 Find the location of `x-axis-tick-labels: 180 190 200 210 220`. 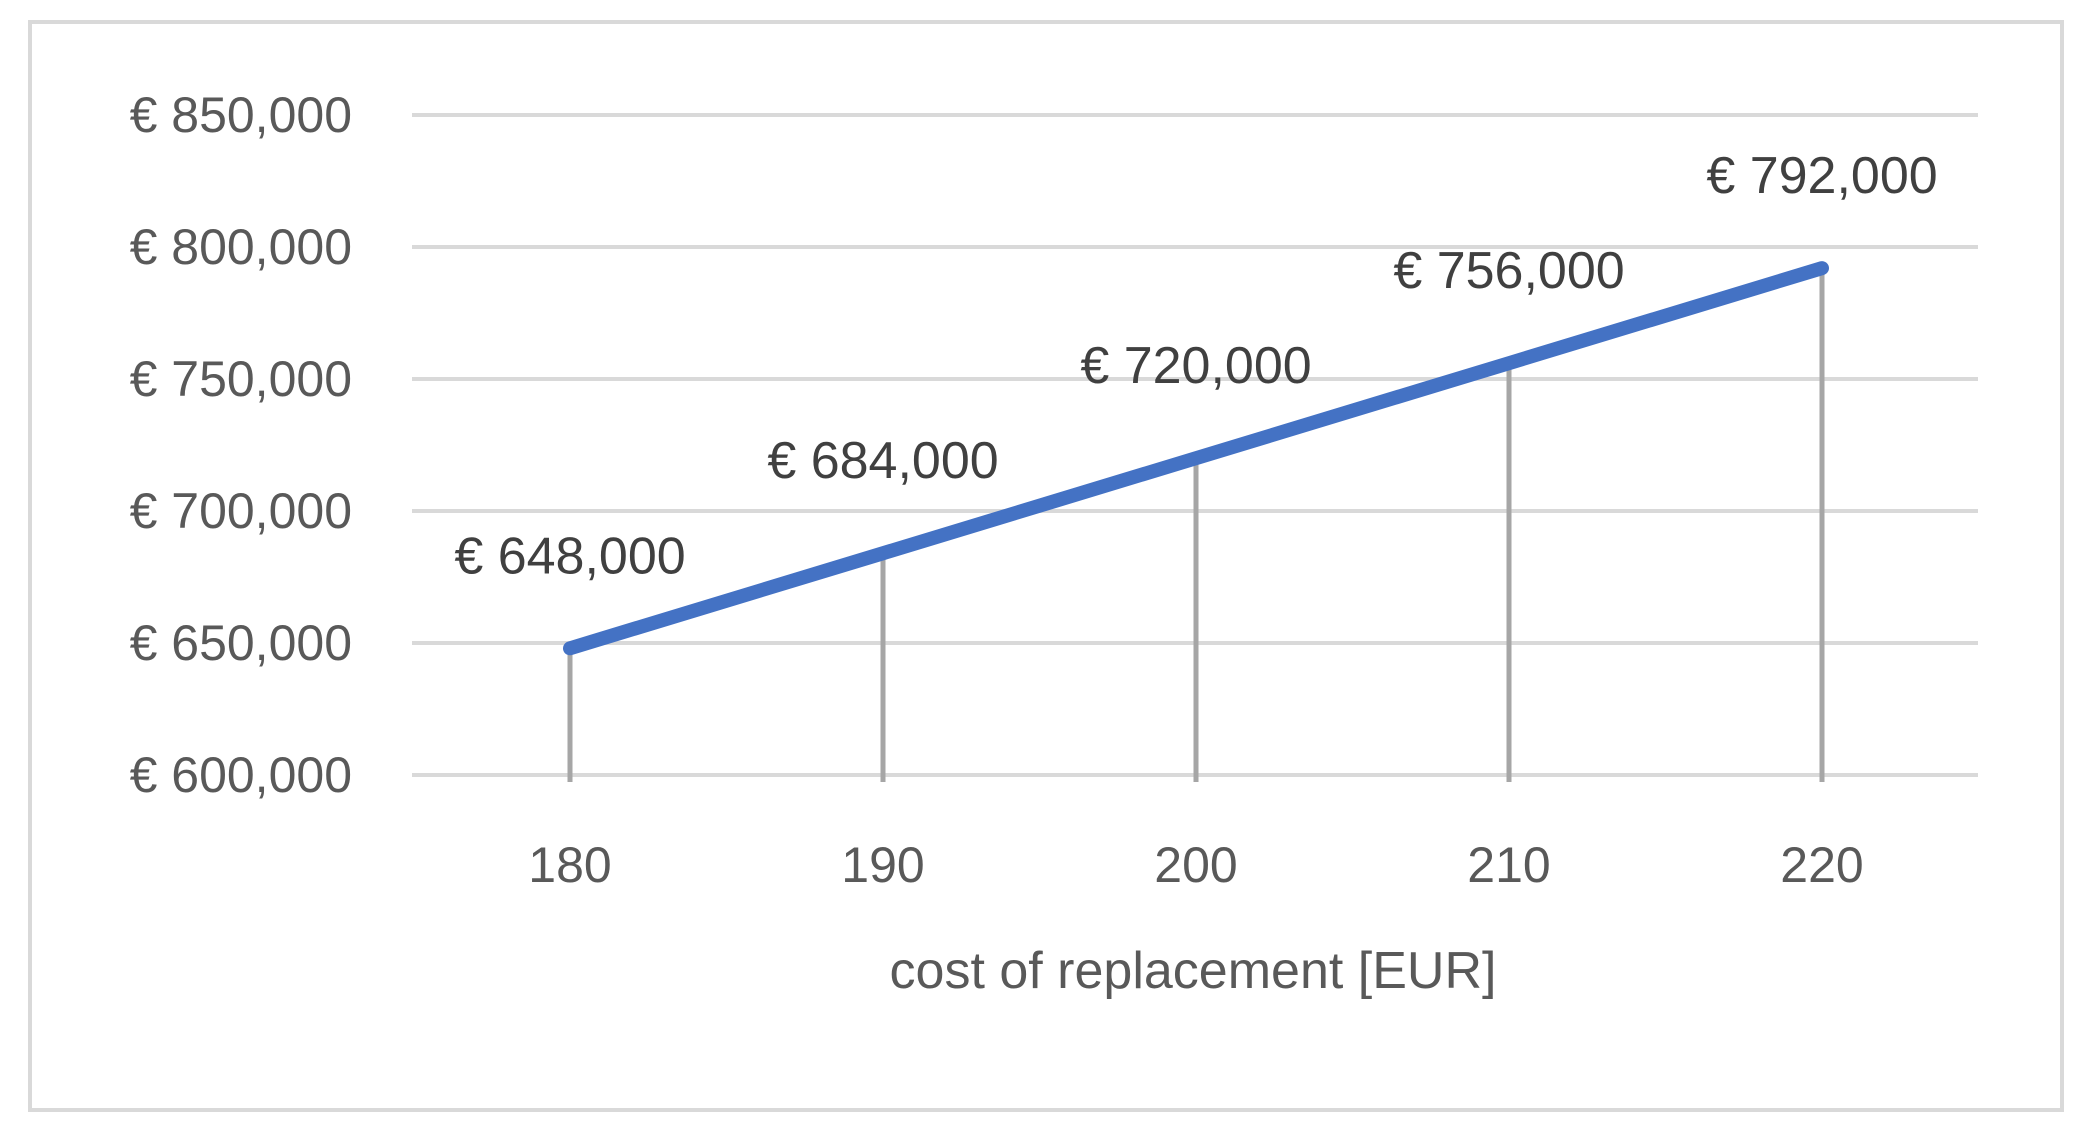

x-axis-tick-labels: 180 190 200 210 220 is located at coordinates (1195, 865).